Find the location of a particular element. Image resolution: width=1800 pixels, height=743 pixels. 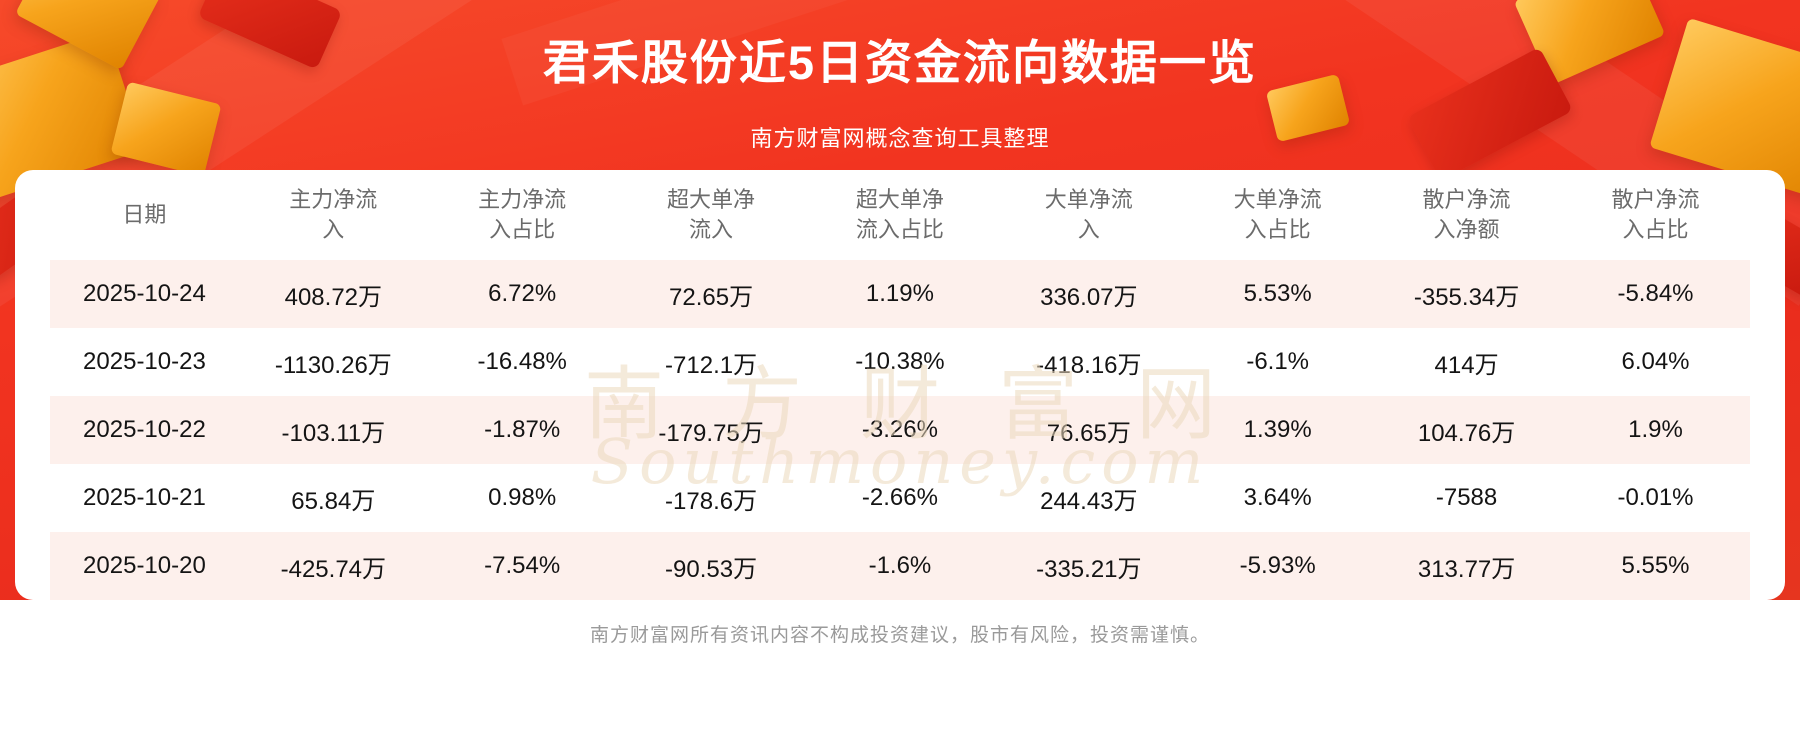

value-cell: -10.38% is located at coordinates (900, 361).